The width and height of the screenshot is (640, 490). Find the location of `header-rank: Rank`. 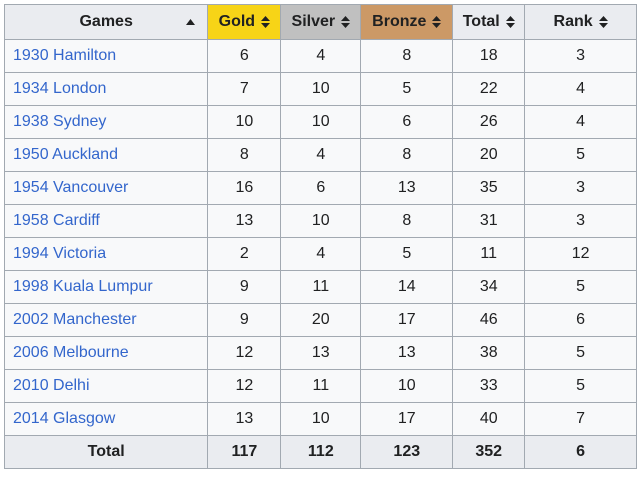

header-rank: Rank is located at coordinates (580, 22).